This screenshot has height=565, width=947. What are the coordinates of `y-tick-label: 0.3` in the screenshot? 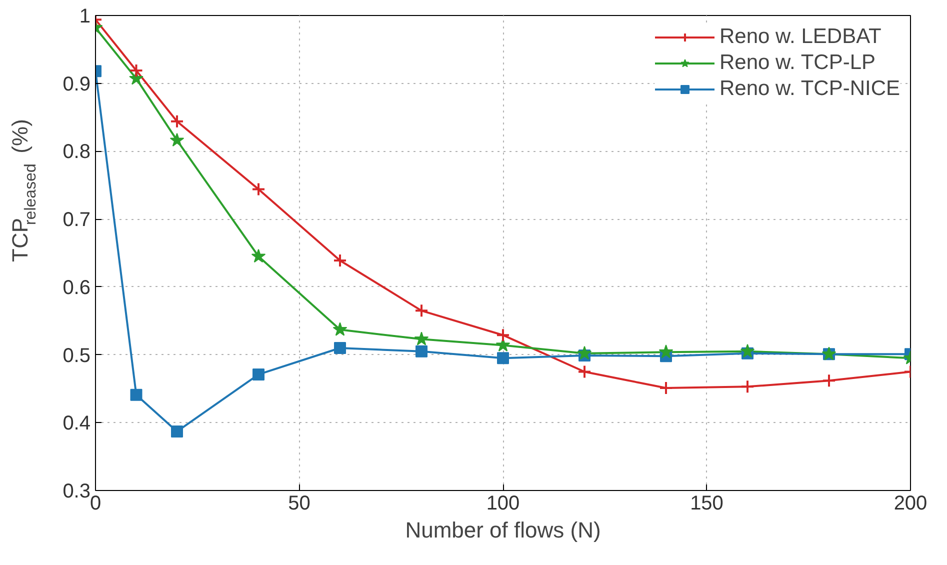 It's located at (76, 491).